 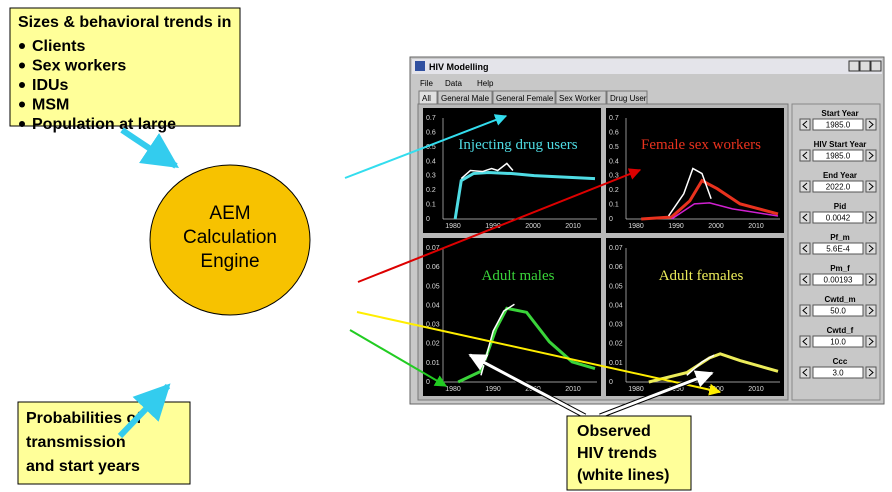 I want to click on plot-title: Adult females, so click(x=701, y=276).